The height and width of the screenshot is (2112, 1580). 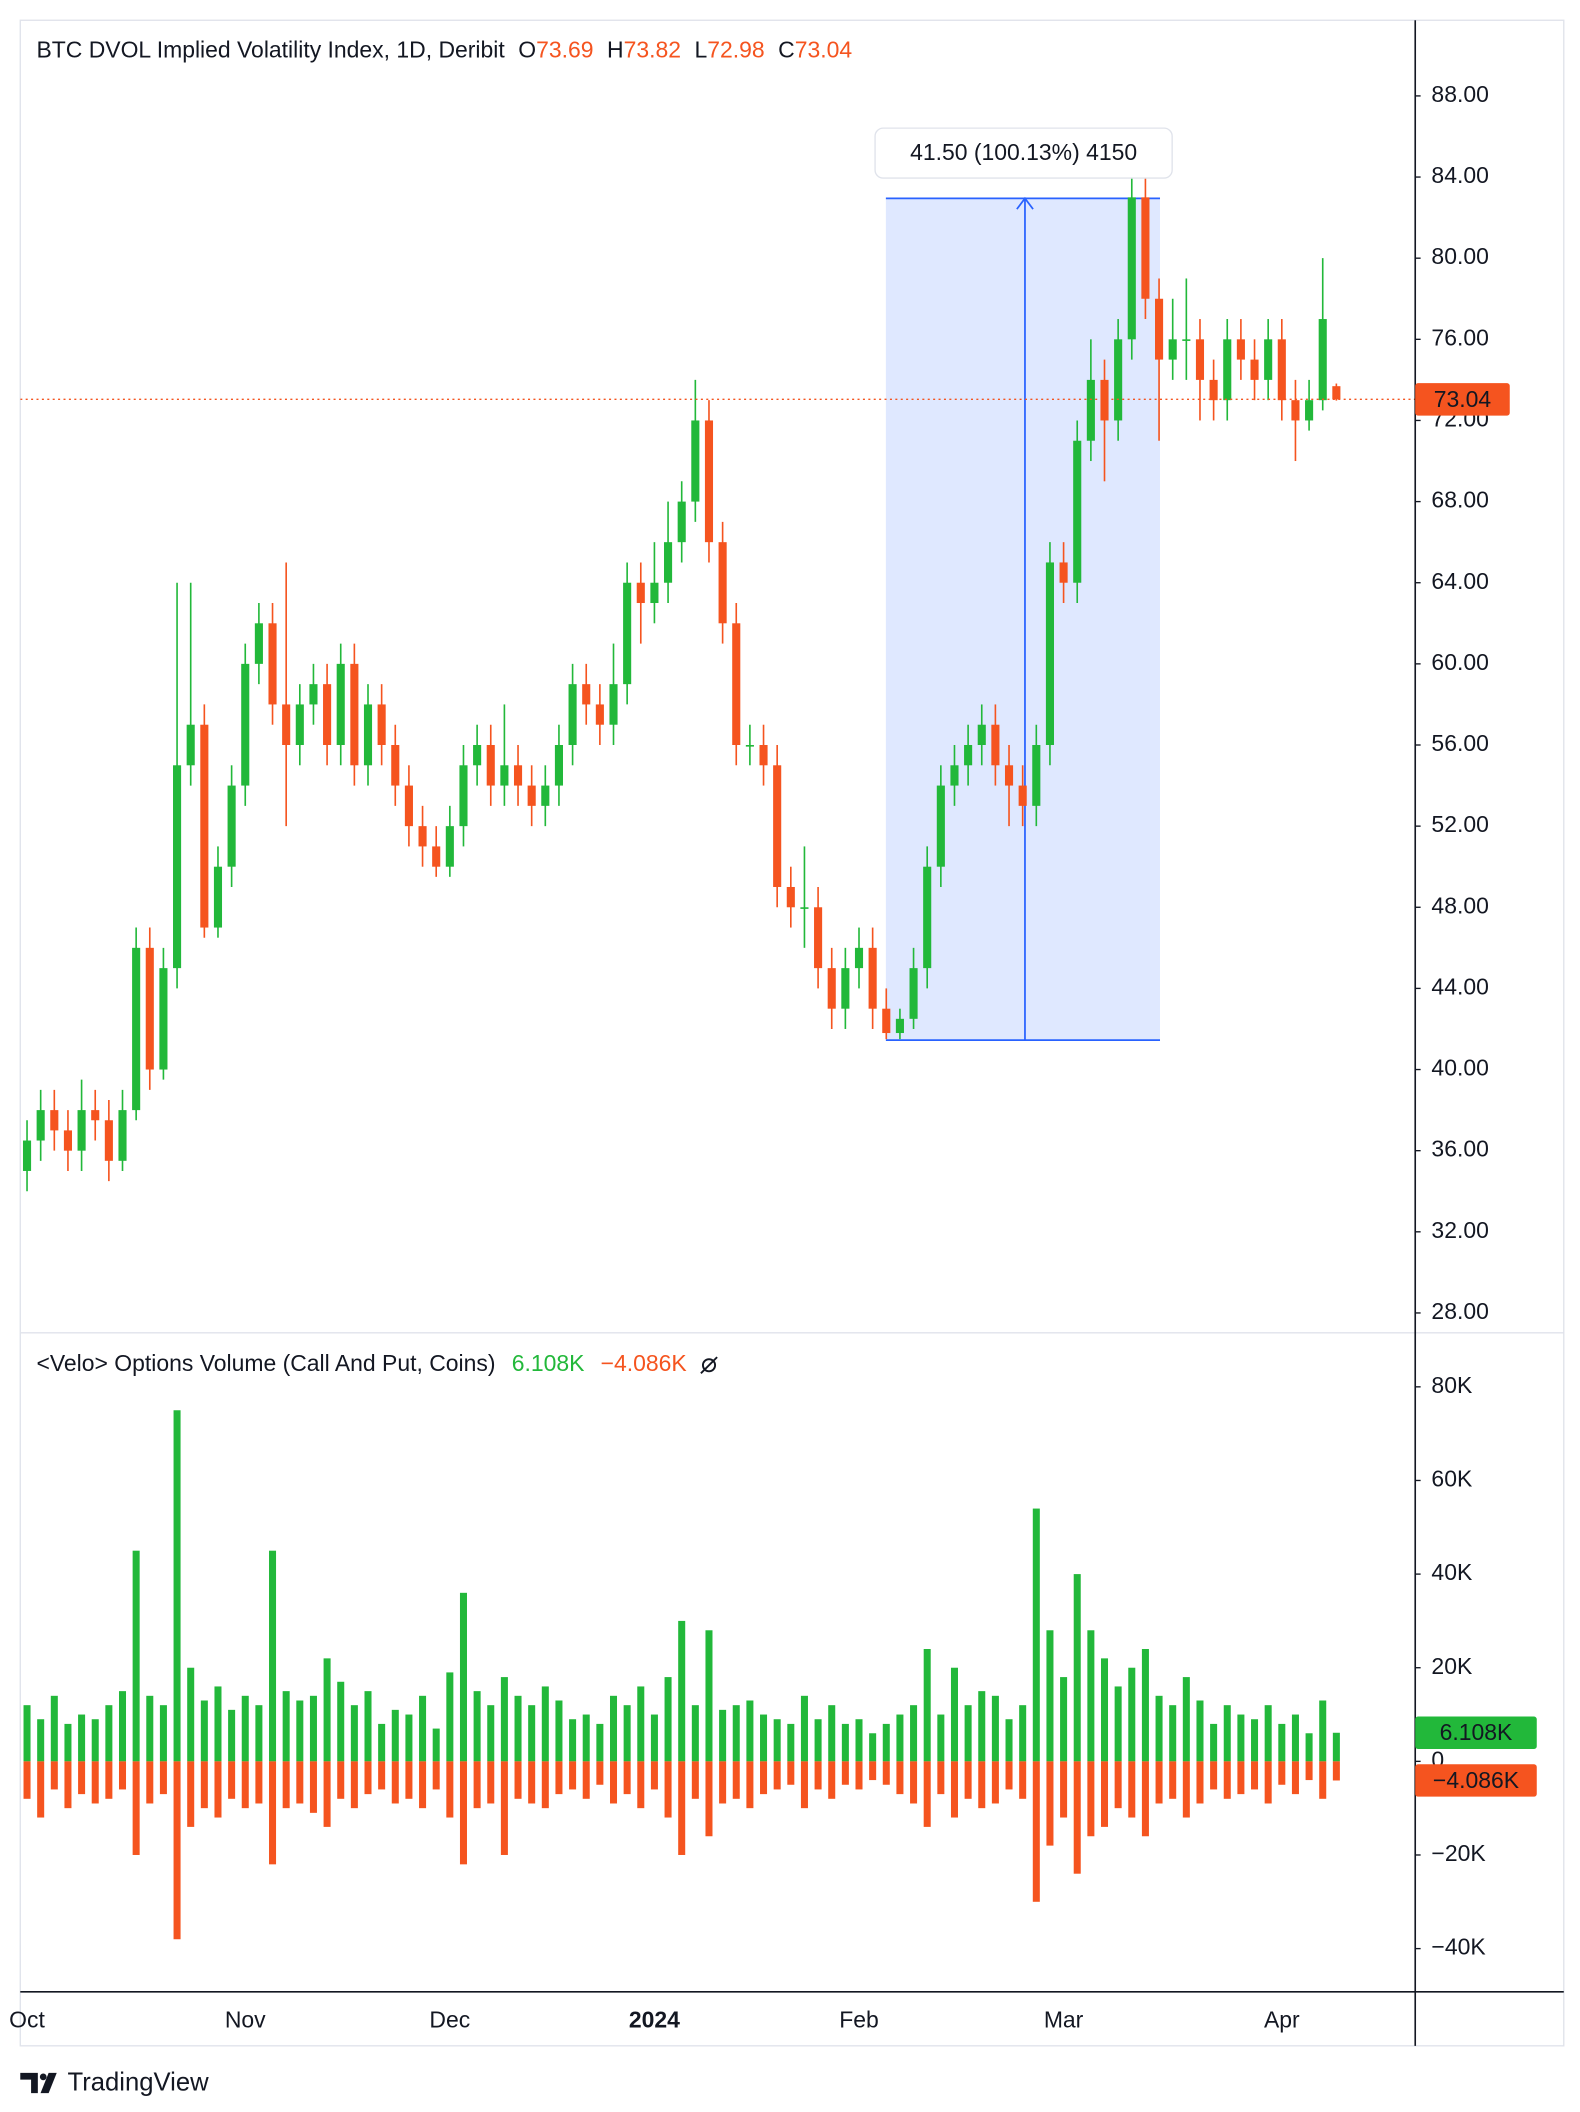 I want to click on x-tick-label: Dec, so click(x=449, y=2020).